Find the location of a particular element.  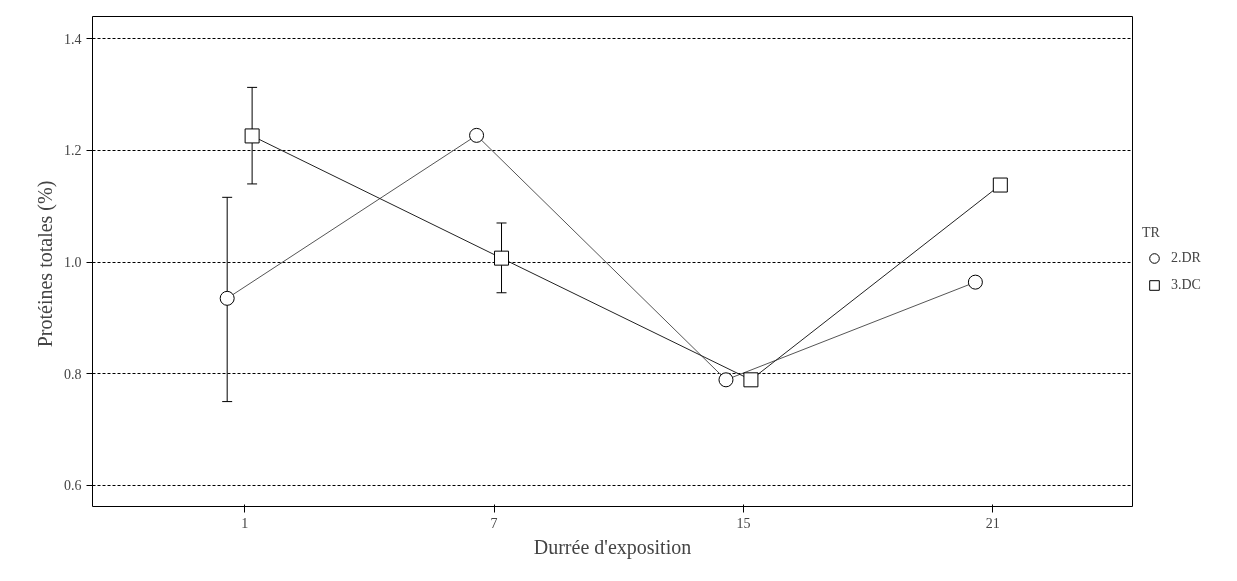

y-tick-label: 0.6 is located at coordinates (73, 486).